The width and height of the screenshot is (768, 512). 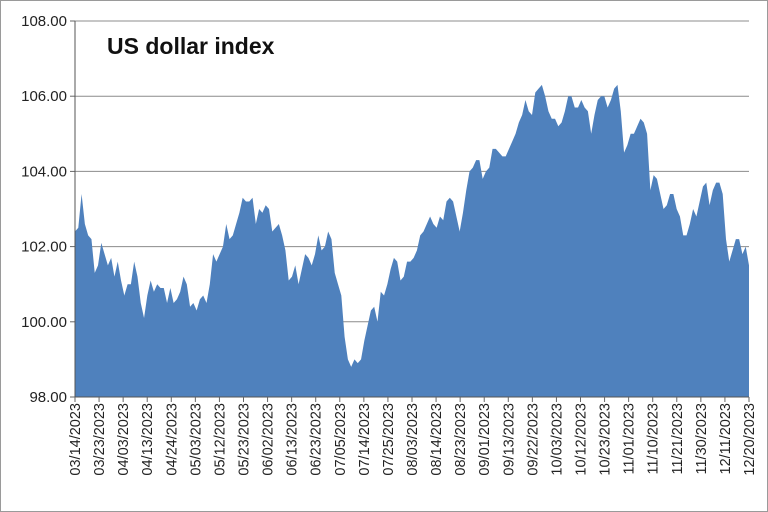 I want to click on x-tick-label: 06/23/2023, so click(x=317, y=439).